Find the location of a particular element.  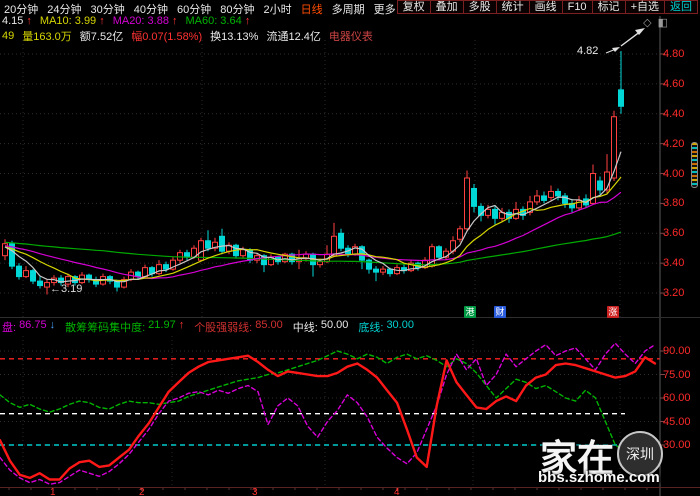

ma5-value: 4.15 ↑ is located at coordinates (17, 21).